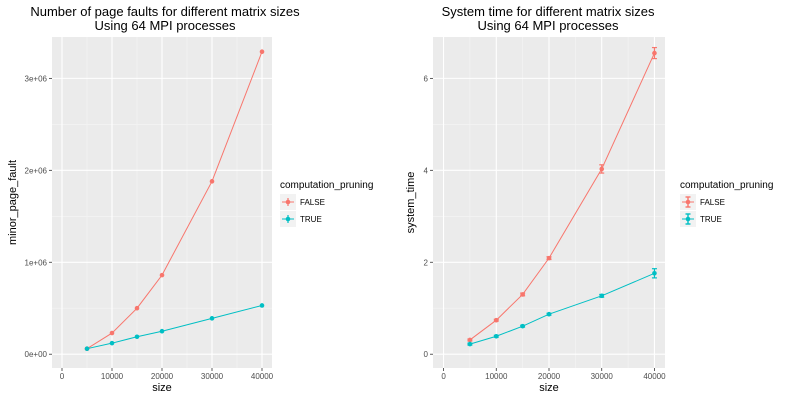  What do you see at coordinates (36, 170) in the screenshot?
I see `y-tick-label: 2e+06` at bounding box center [36, 170].